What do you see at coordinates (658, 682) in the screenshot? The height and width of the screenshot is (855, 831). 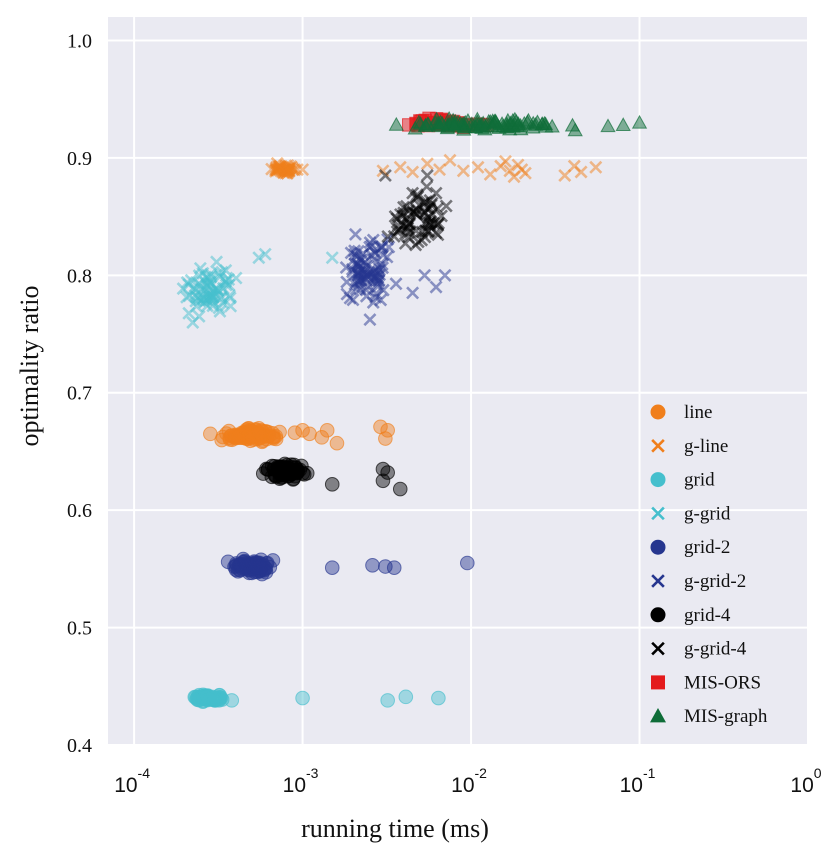 I see `legend-marker-MIS-ORS` at bounding box center [658, 682].